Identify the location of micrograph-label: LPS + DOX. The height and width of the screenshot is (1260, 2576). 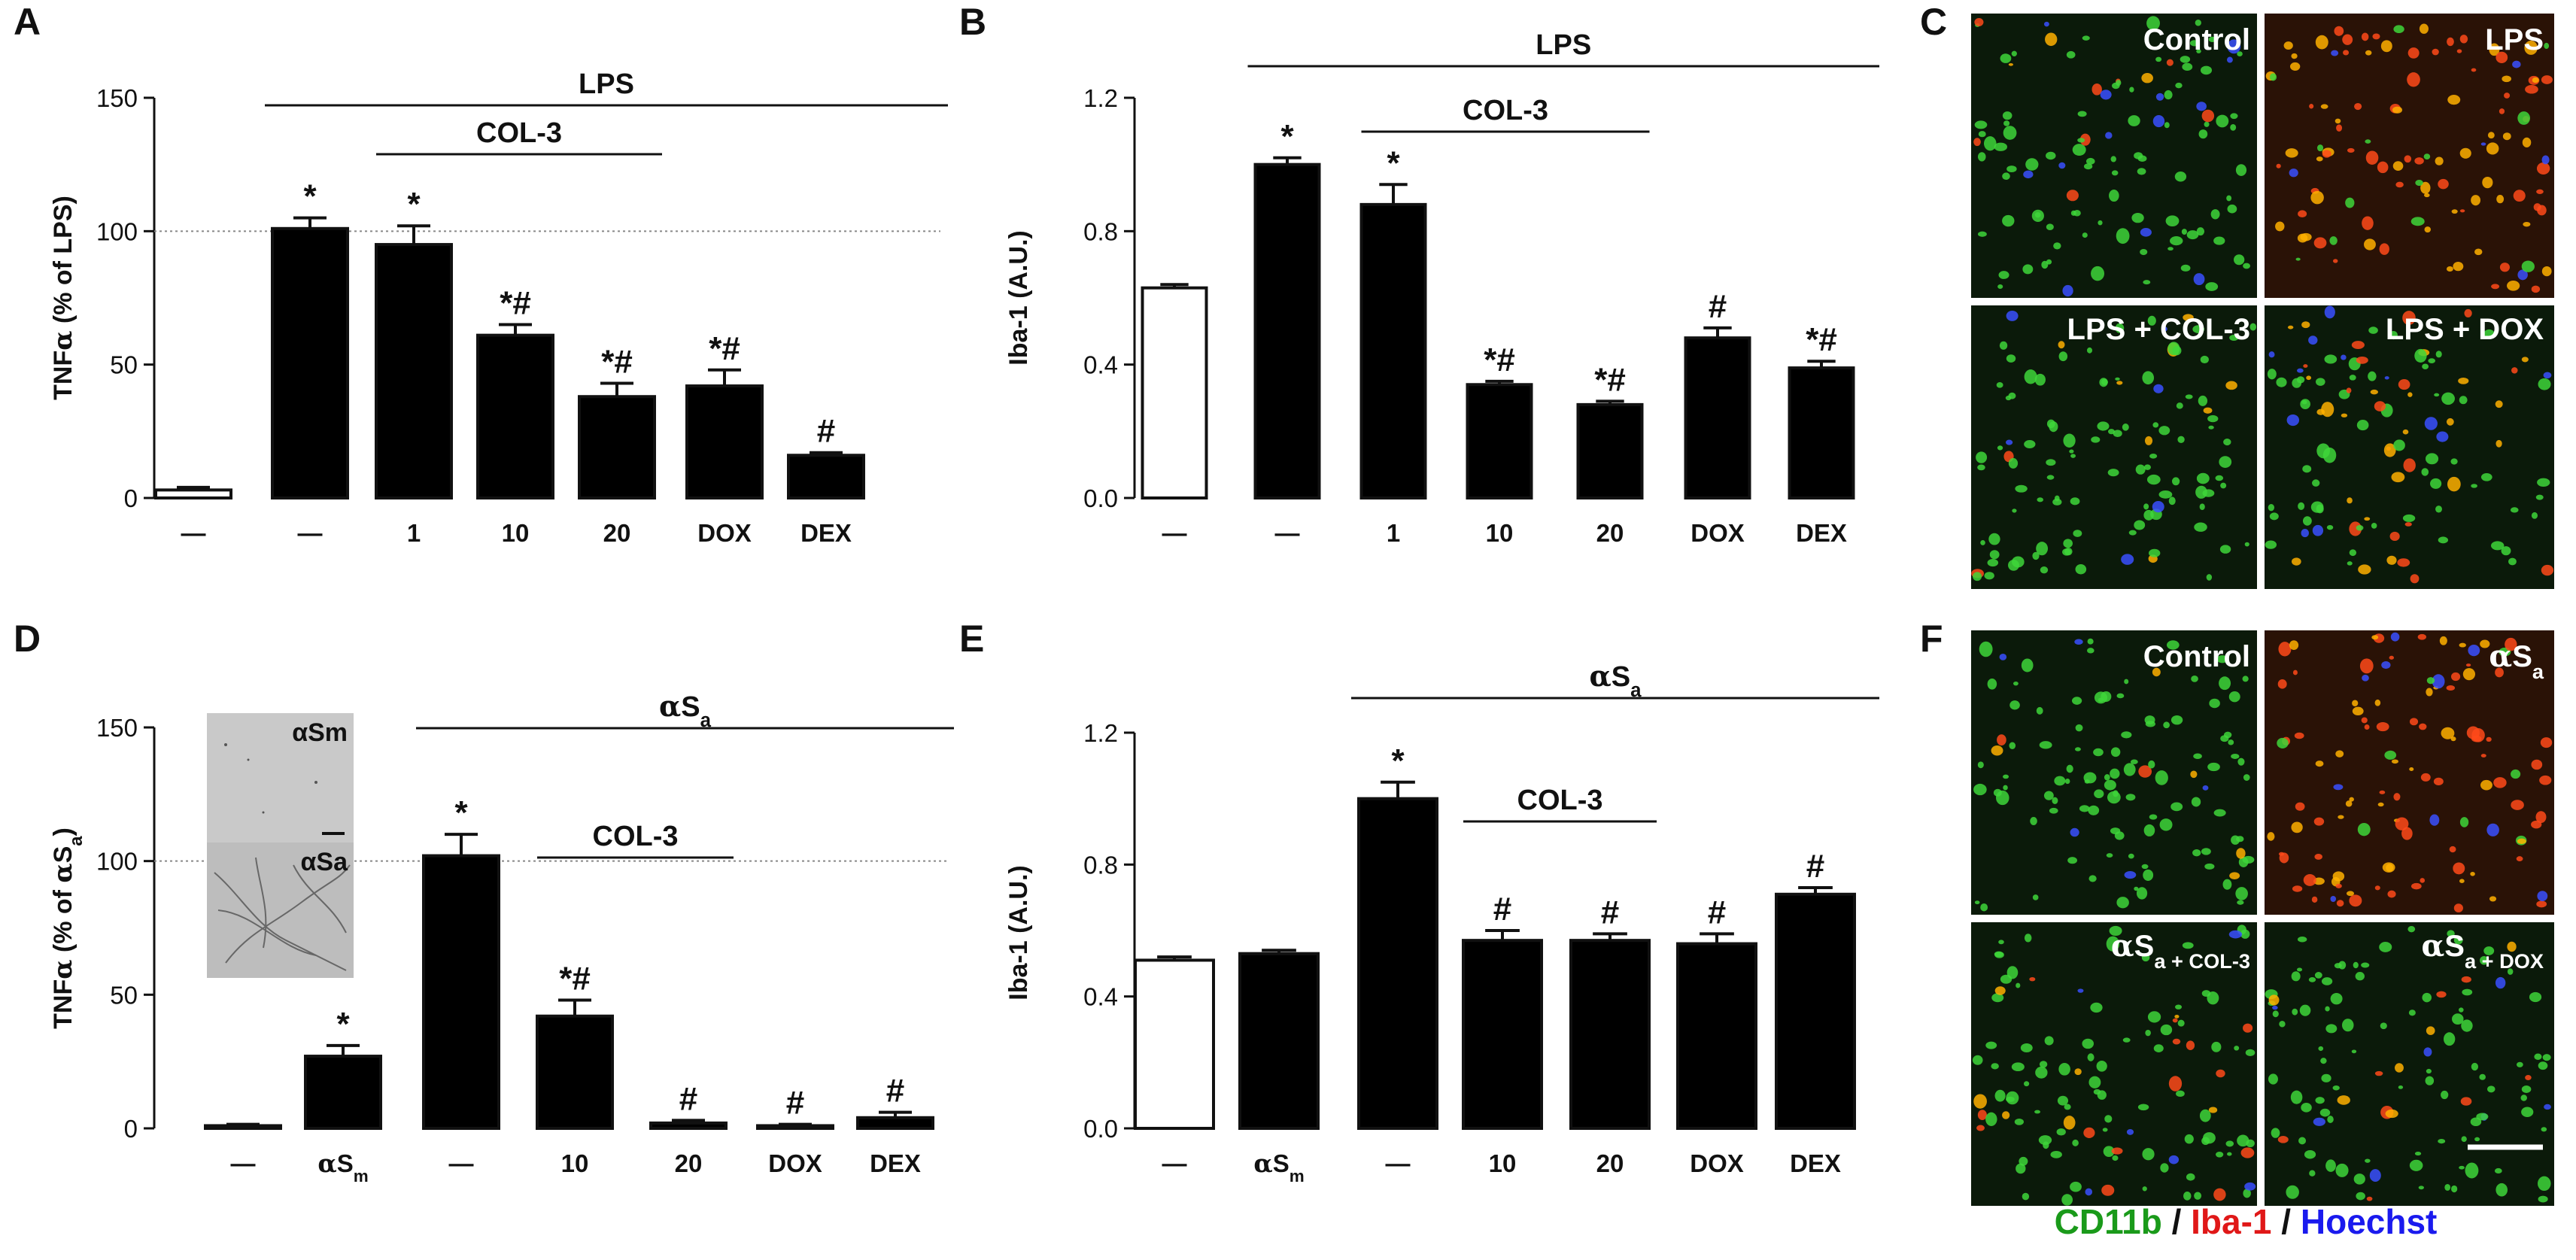
(2465, 329).